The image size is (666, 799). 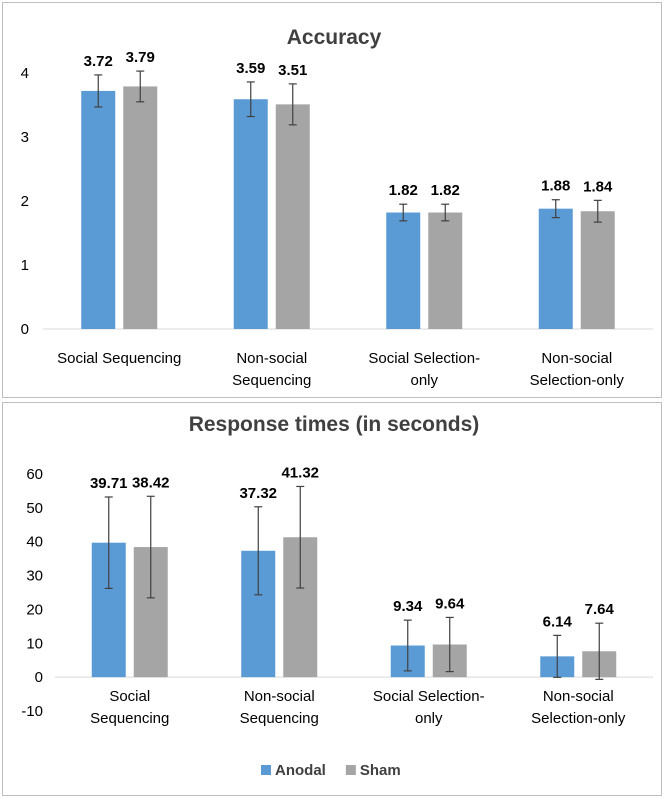 I want to click on y-tick-label: 1, so click(x=25, y=265).